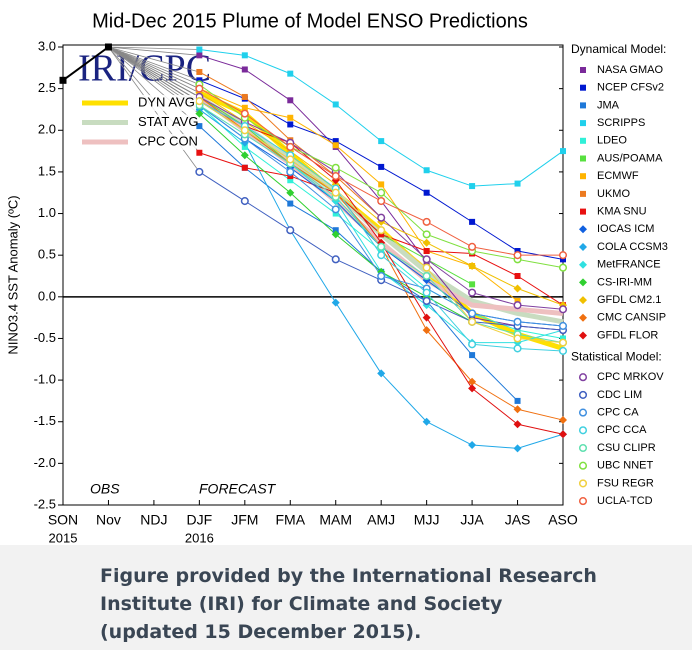 This screenshot has height=650, width=692. I want to click on legend-label: ECMWF, so click(618, 176).